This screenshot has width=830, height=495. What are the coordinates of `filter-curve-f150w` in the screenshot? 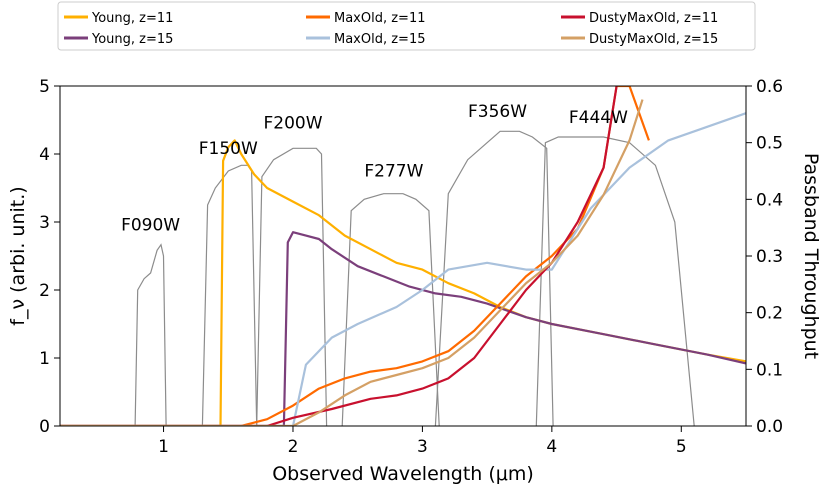 It's located at (229, 295).